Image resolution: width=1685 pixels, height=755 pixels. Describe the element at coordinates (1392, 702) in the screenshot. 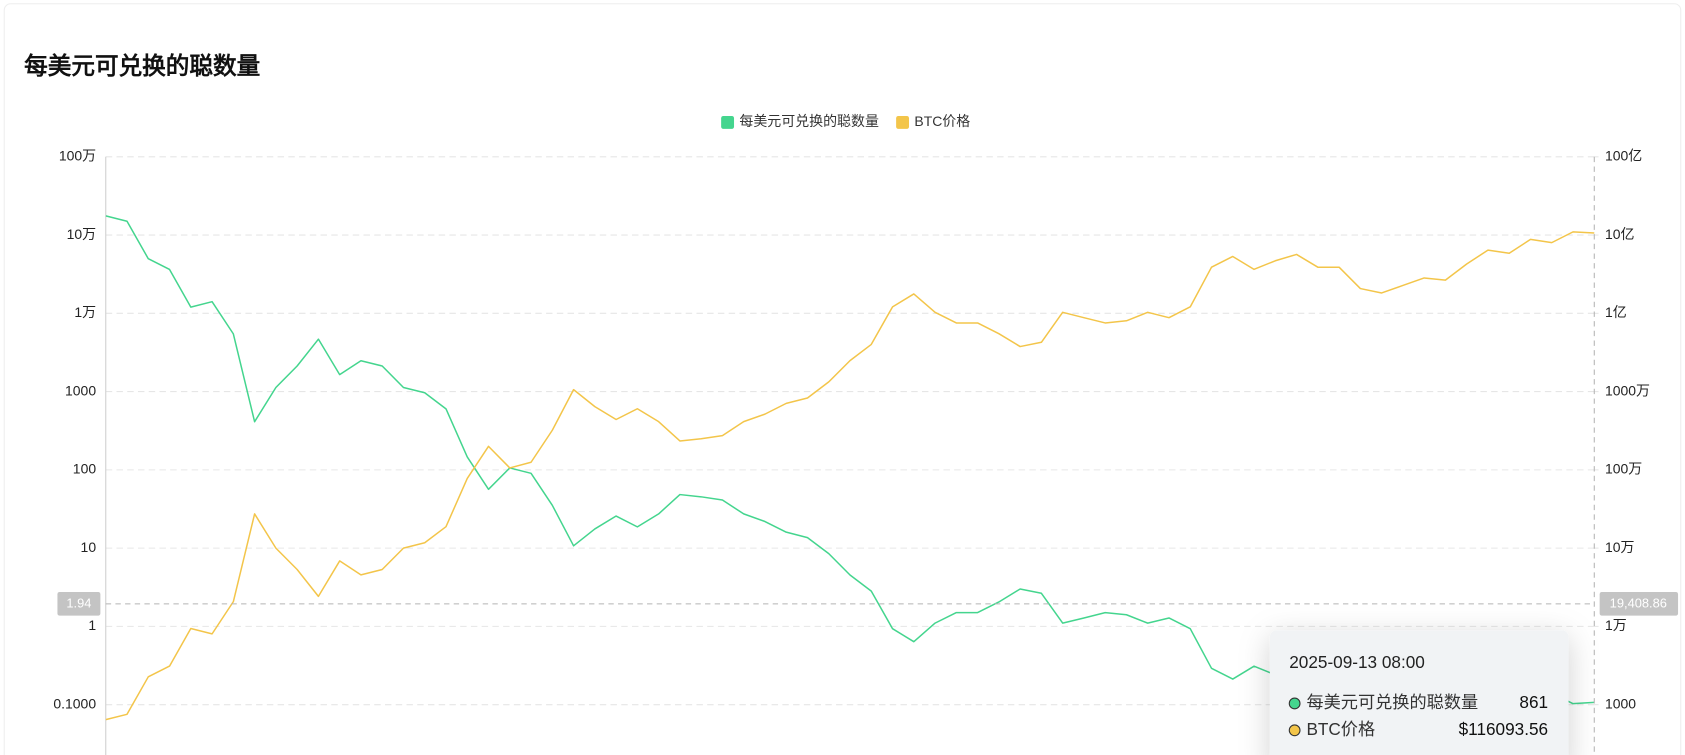

I see `tooltip-label: 每美元可兑换的聪数量` at that location.